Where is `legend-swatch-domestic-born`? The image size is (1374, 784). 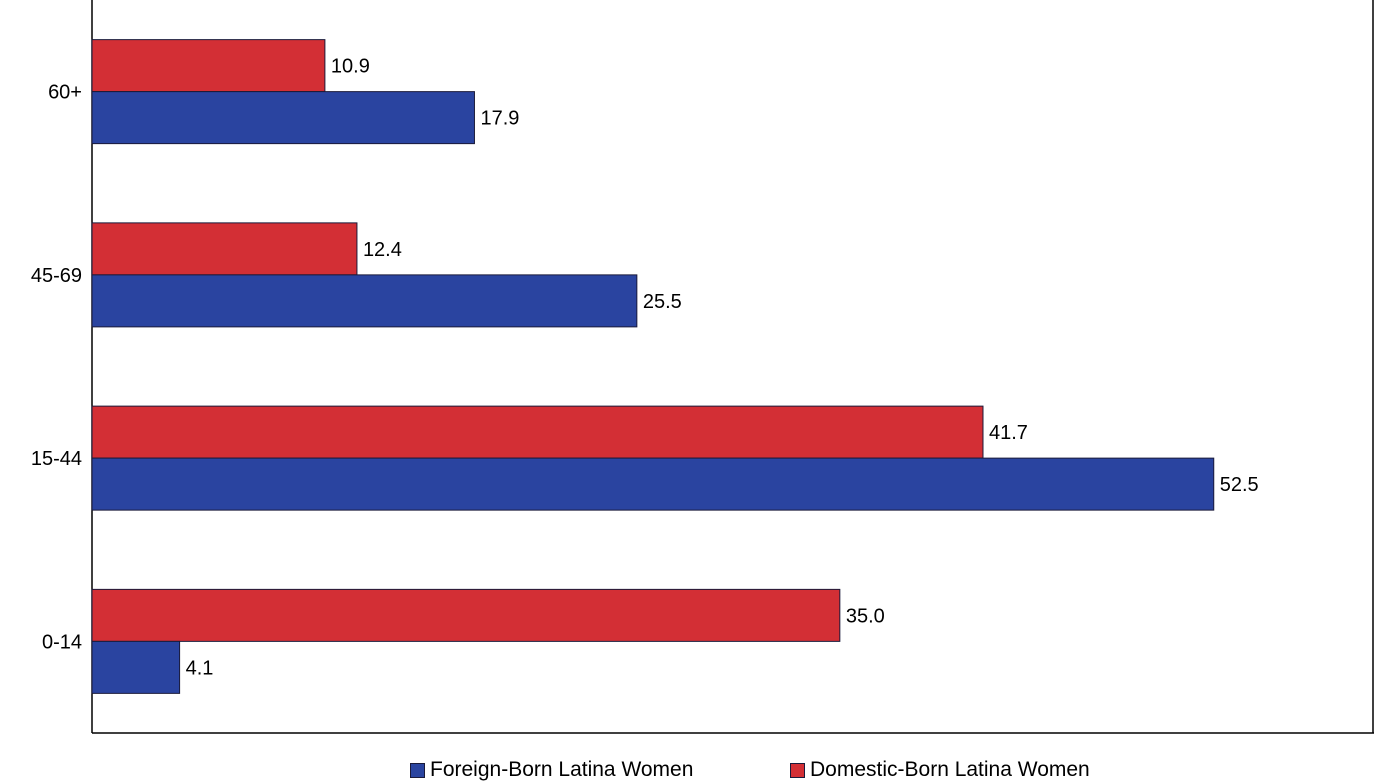 legend-swatch-domestic-born is located at coordinates (797, 770).